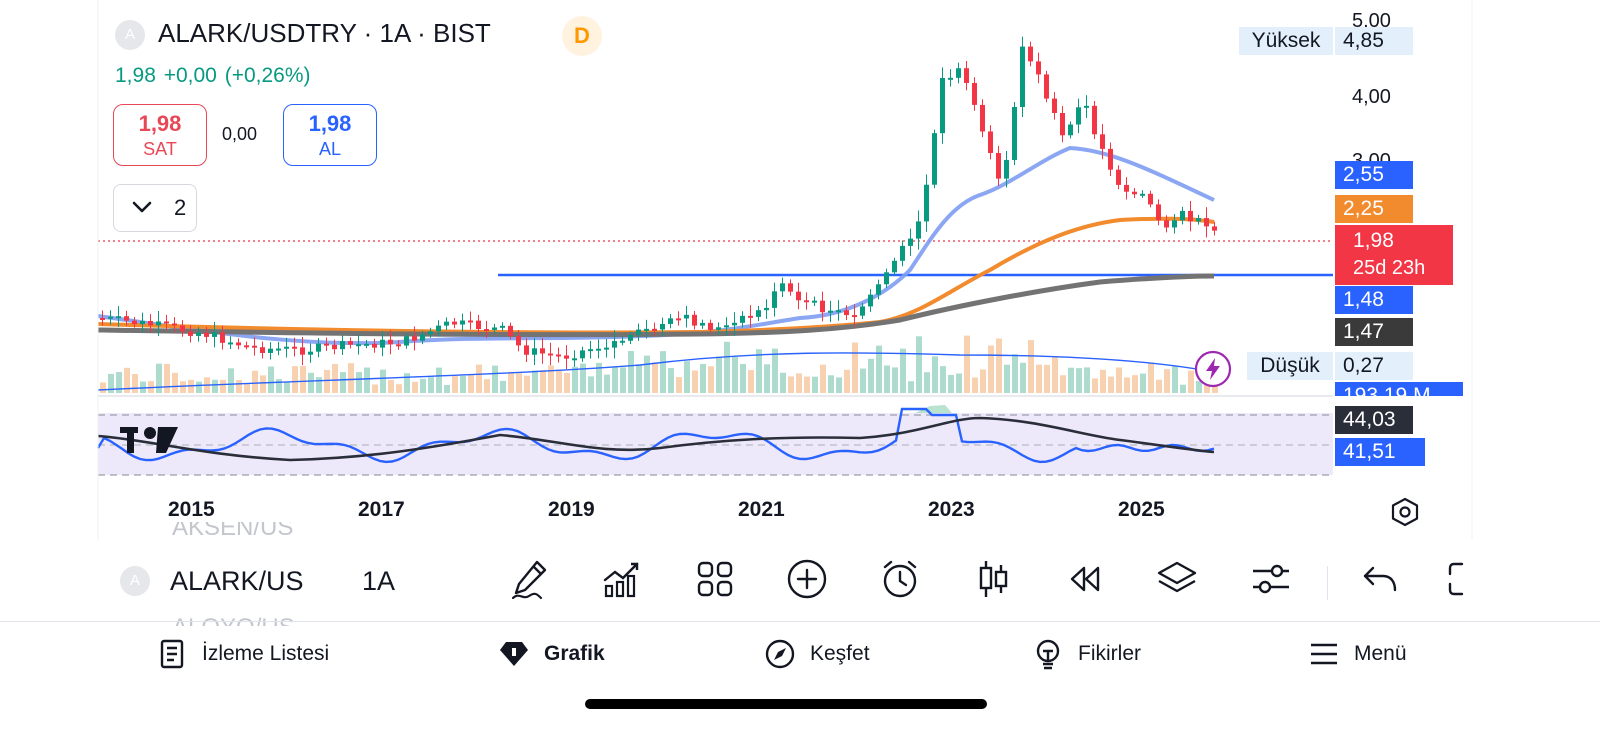 The height and width of the screenshot is (738, 1600). What do you see at coordinates (330, 123) in the screenshot?
I see `buy-price: 1,98` at bounding box center [330, 123].